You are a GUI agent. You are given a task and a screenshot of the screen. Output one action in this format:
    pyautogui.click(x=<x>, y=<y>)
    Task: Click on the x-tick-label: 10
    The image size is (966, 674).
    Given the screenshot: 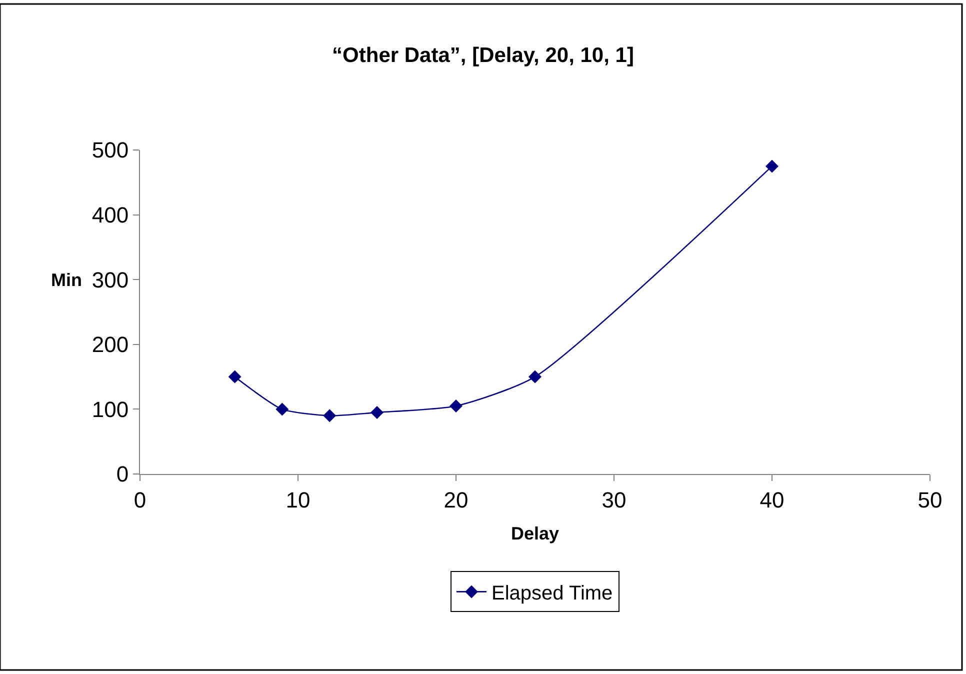 What is the action you would take?
    pyautogui.click(x=298, y=499)
    